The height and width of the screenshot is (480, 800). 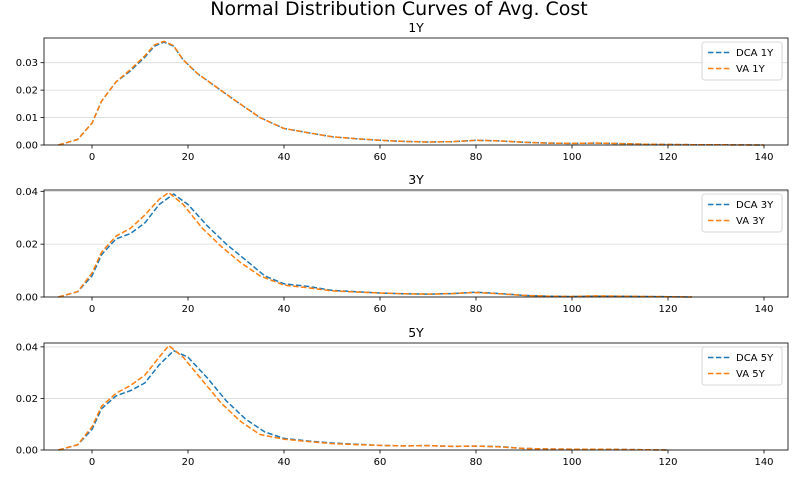 I want to click on legend-label: DCA 3Y, so click(x=755, y=205).